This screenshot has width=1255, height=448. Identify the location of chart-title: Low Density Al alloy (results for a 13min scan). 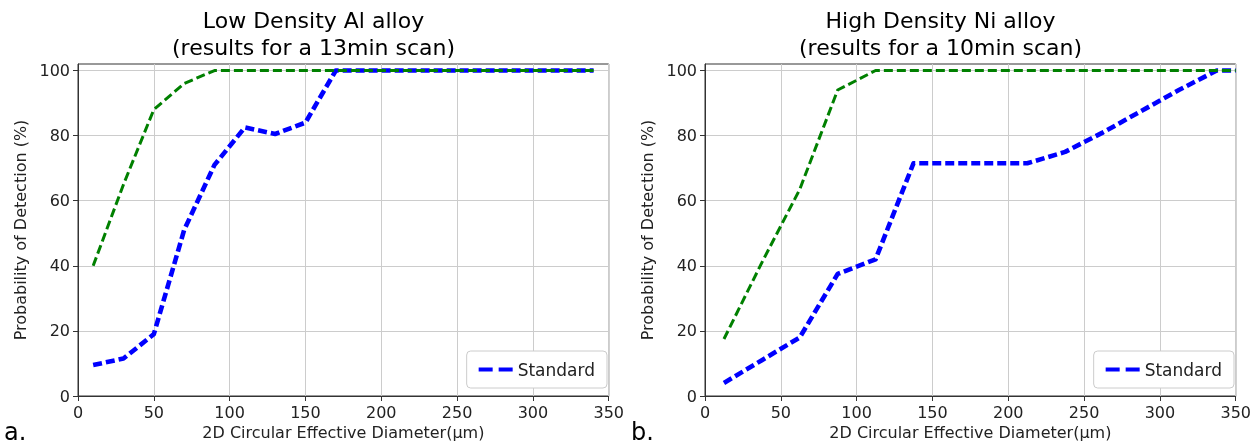
(313, 34).